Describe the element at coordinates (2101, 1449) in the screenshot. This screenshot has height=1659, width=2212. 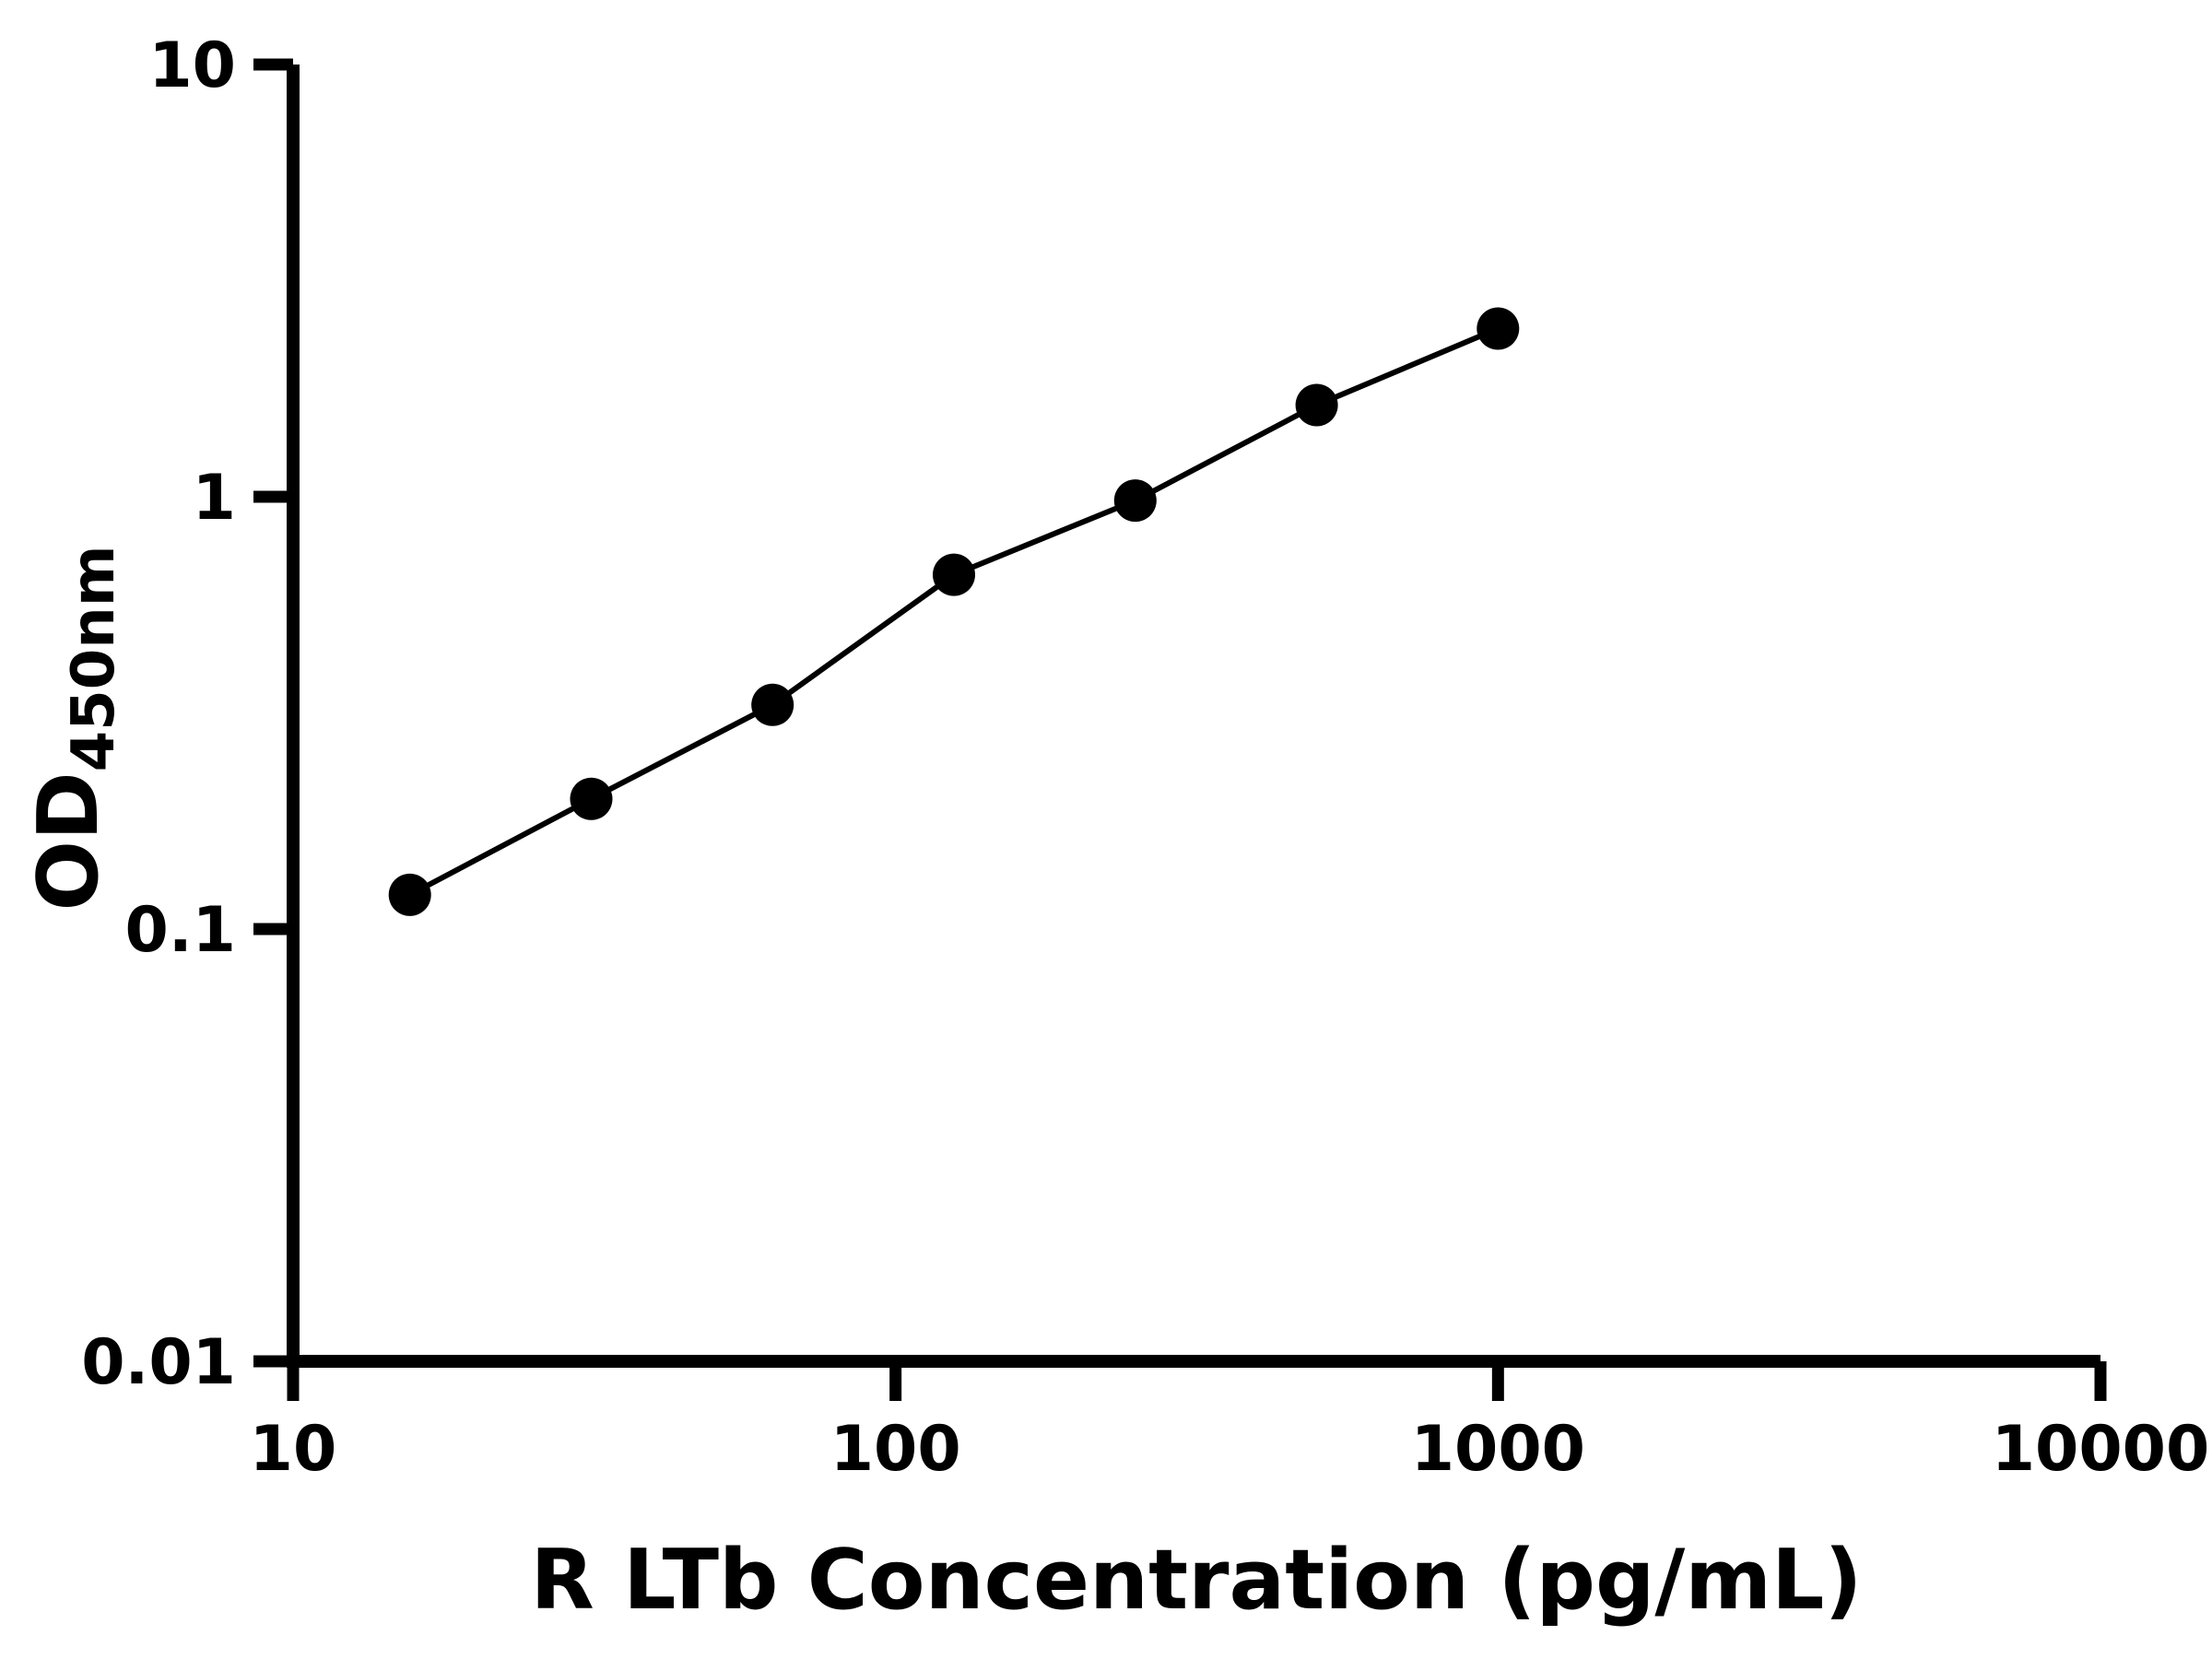
I see `x-tick-label: 10000` at that location.